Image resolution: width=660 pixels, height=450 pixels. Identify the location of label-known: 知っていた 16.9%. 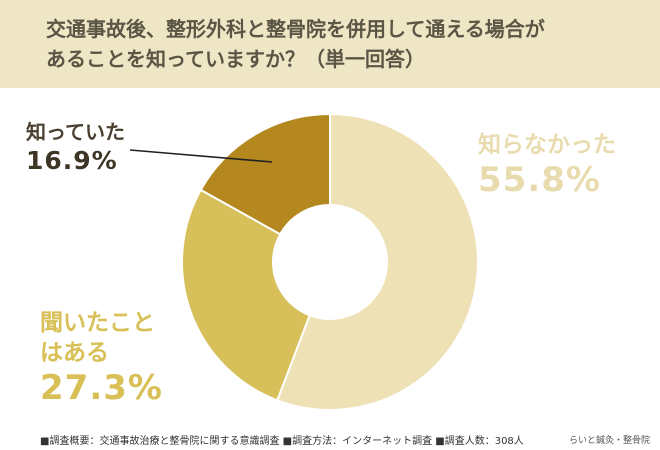
(75, 149).